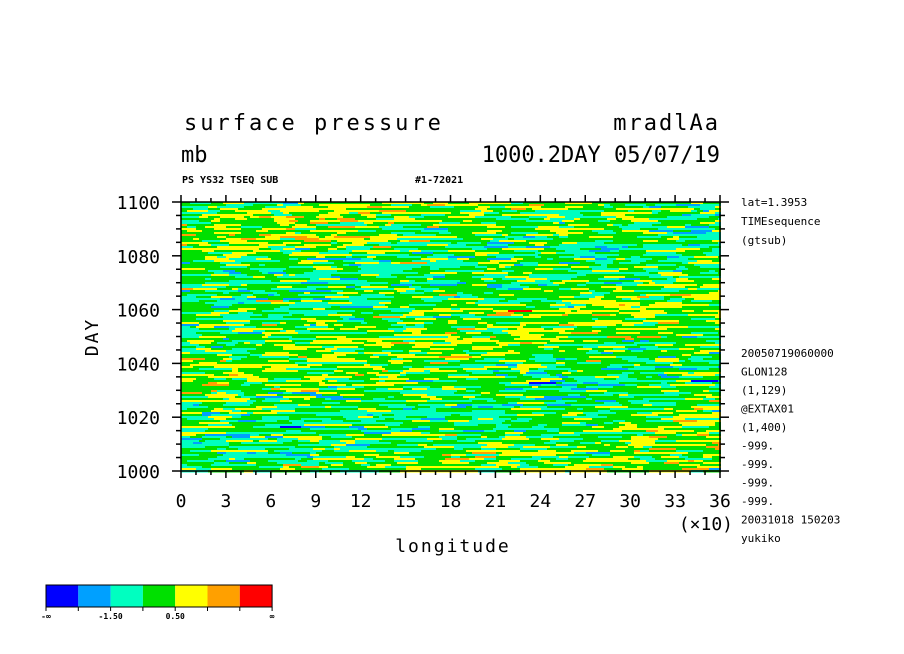  I want to click on side-info-line: GLON128, so click(764, 372).